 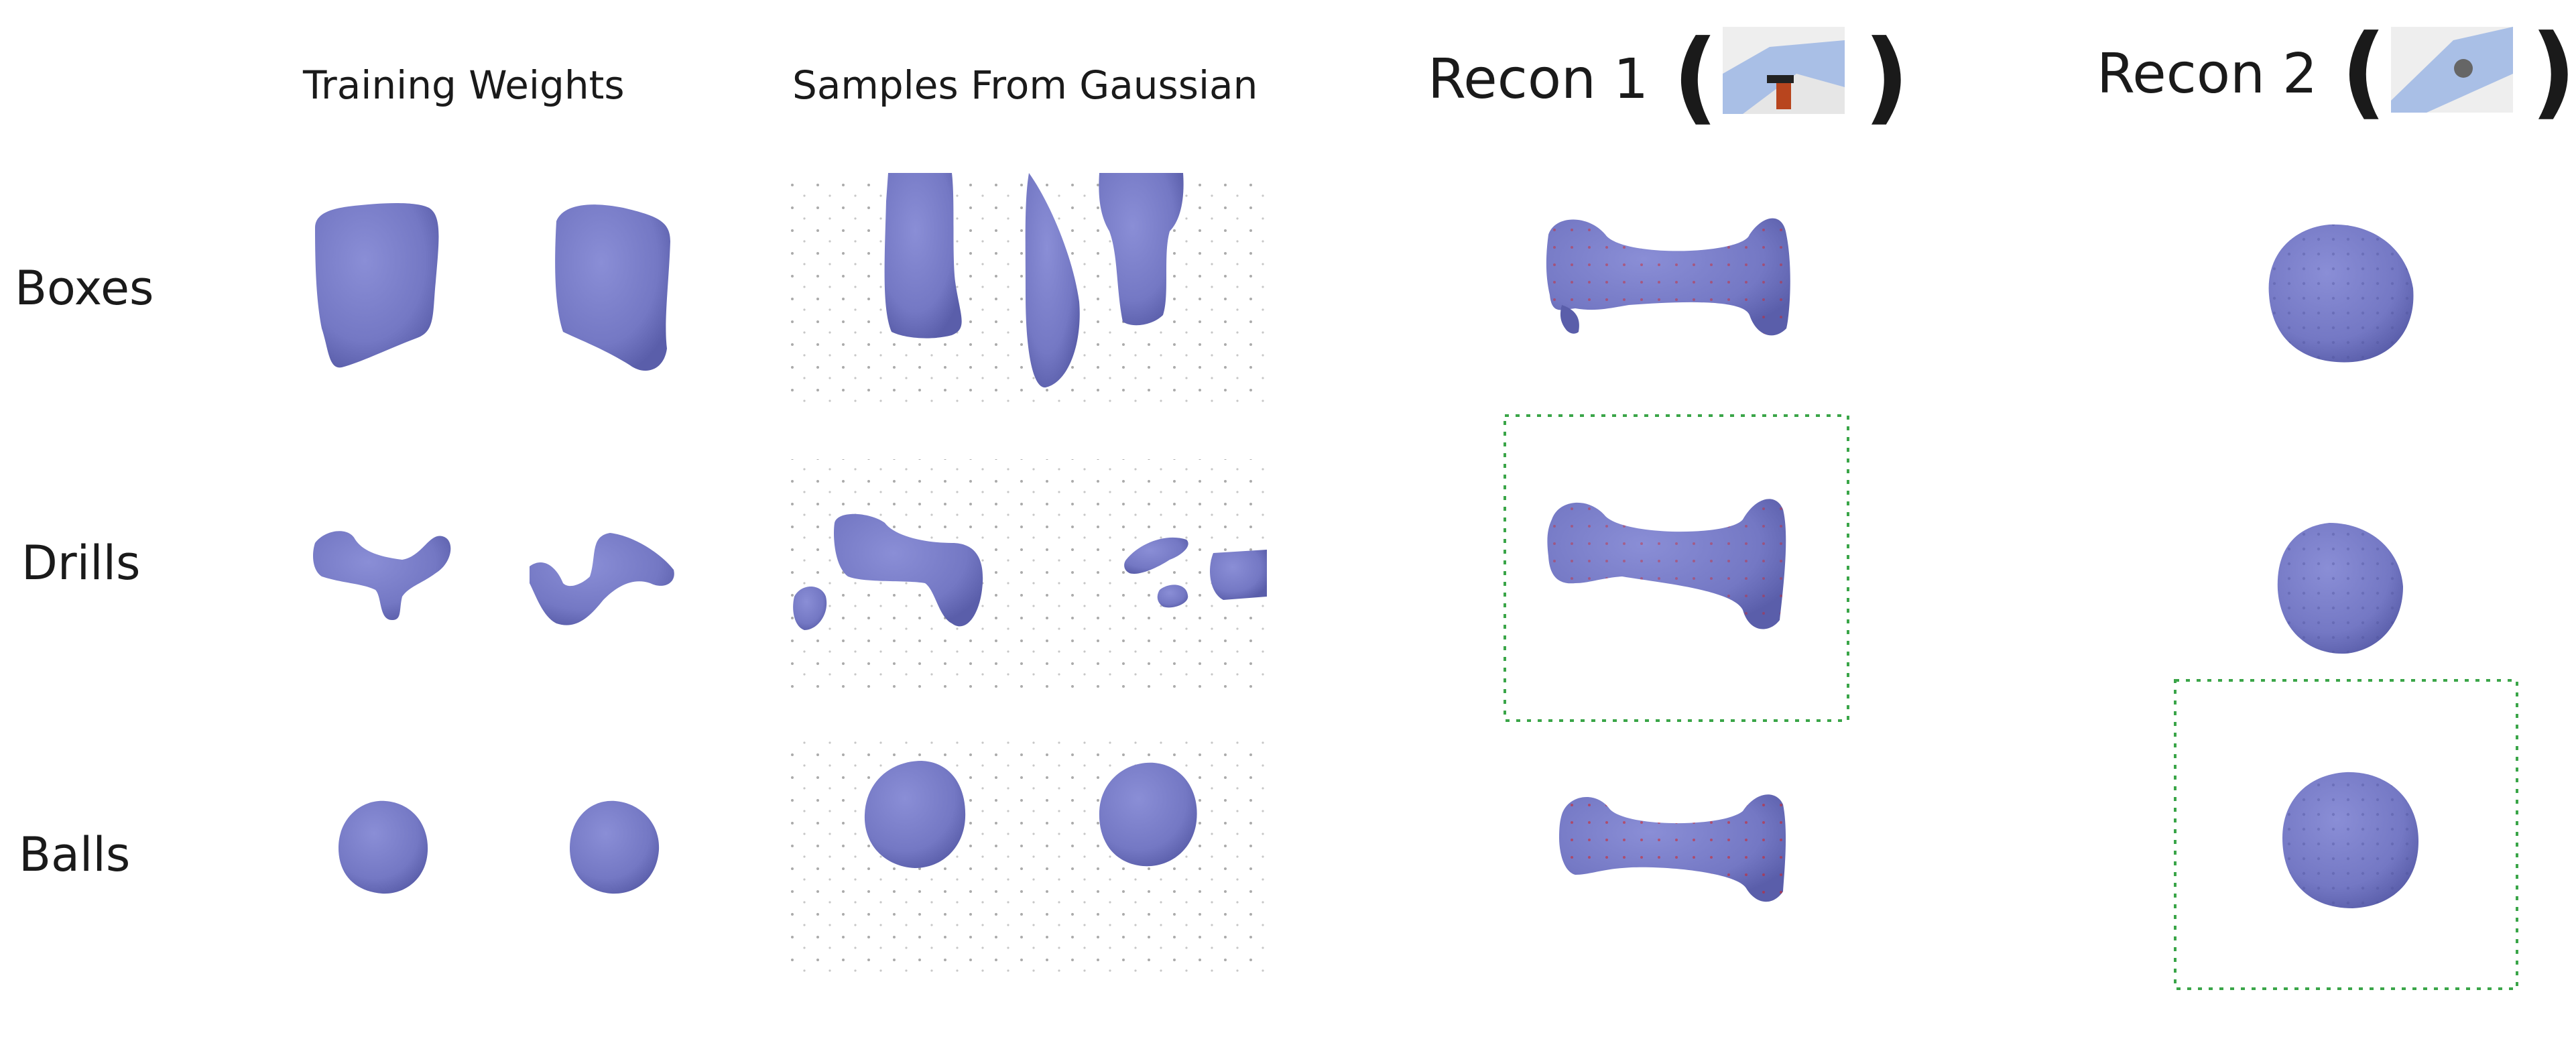 What do you see at coordinates (84, 288) in the screenshot?
I see `row-label-boxes: Boxes` at bounding box center [84, 288].